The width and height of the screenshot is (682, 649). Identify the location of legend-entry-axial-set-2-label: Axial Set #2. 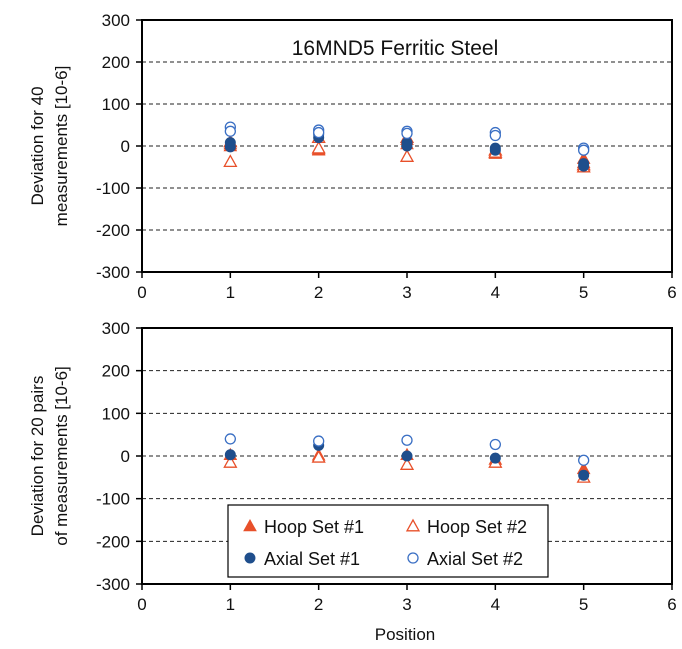
(475, 559).